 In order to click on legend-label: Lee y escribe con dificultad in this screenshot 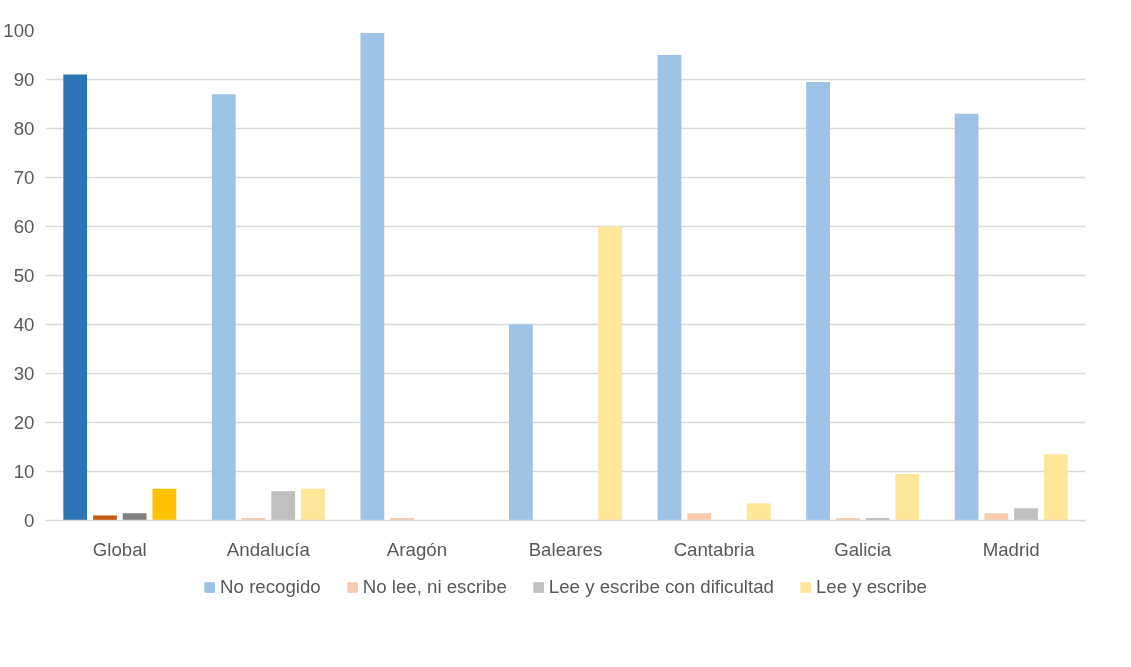, I will do `click(661, 587)`.